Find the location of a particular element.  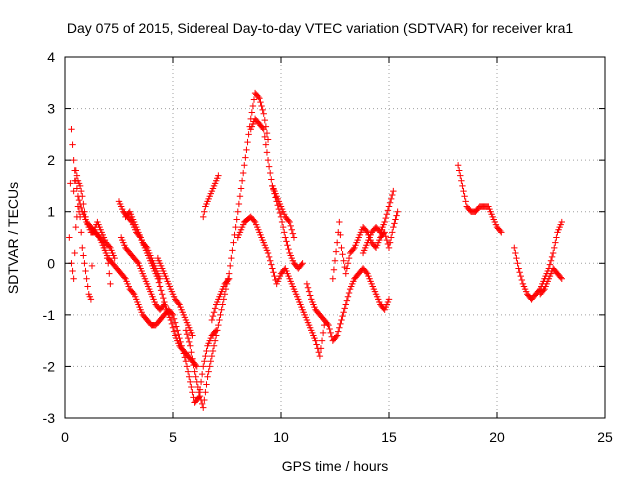

series-prn-e is located at coordinates (142, 273).